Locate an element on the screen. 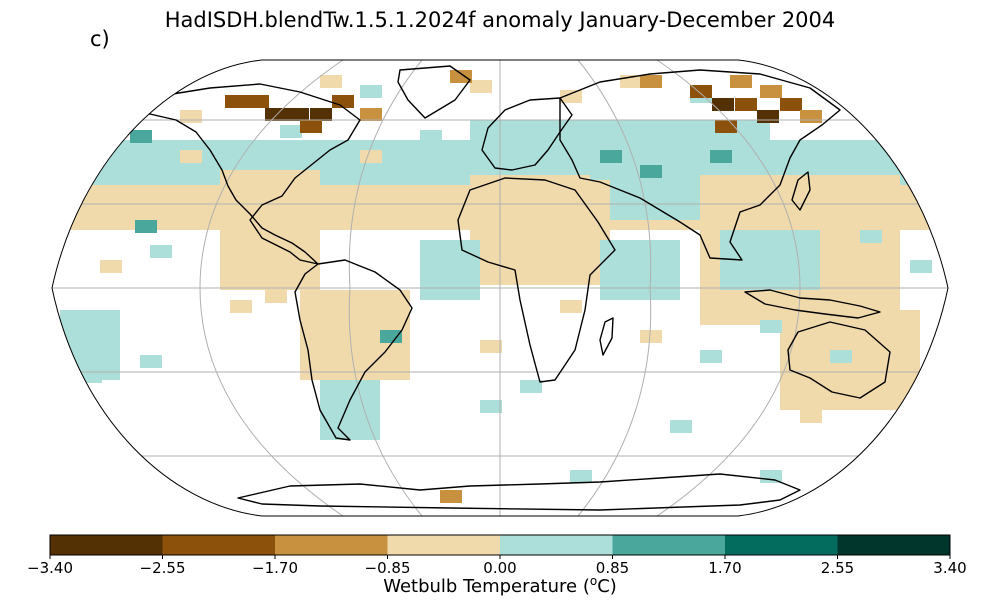 The height and width of the screenshot is (600, 1000). coast-madagascar is located at coordinates (606, 336).